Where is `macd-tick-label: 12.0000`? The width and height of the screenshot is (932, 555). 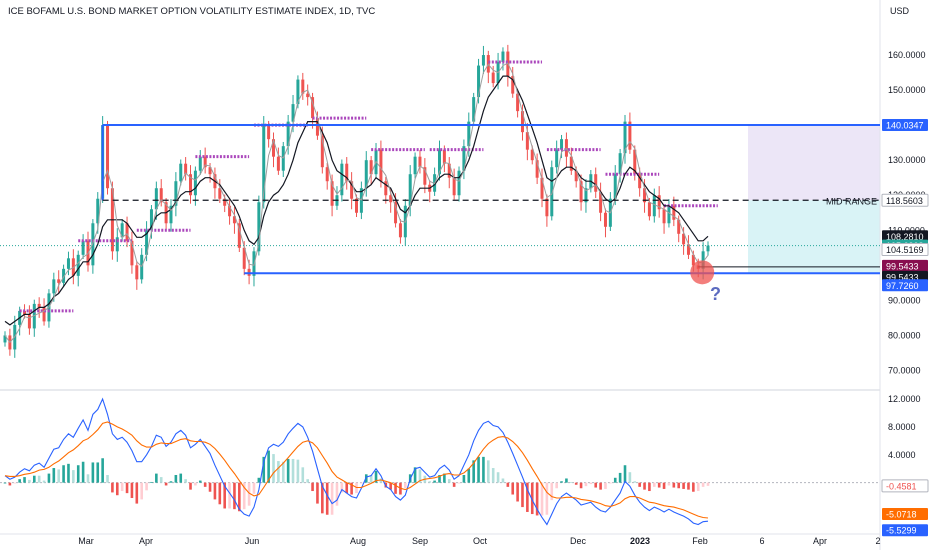 macd-tick-label: 12.0000 is located at coordinates (904, 399).